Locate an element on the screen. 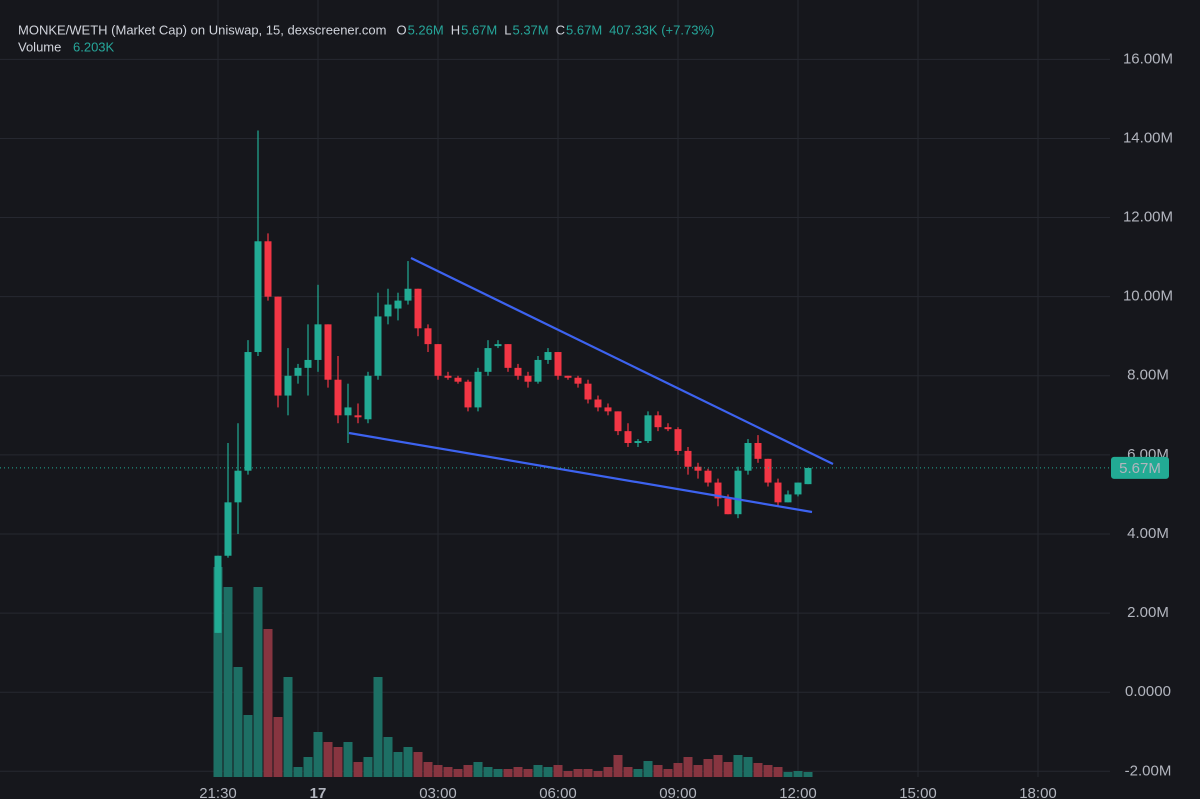 The image size is (1200, 799). legend-key: O is located at coordinates (401, 29).